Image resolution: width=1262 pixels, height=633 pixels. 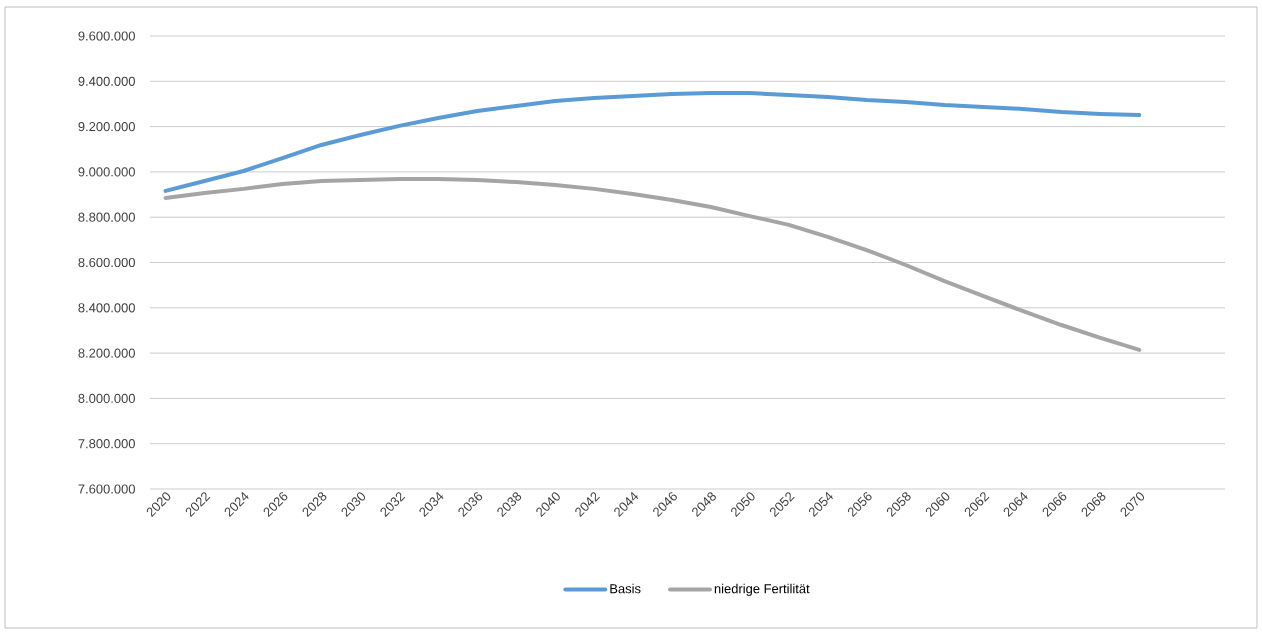 I want to click on y-tick-label: 8.200.000, so click(x=106, y=353).